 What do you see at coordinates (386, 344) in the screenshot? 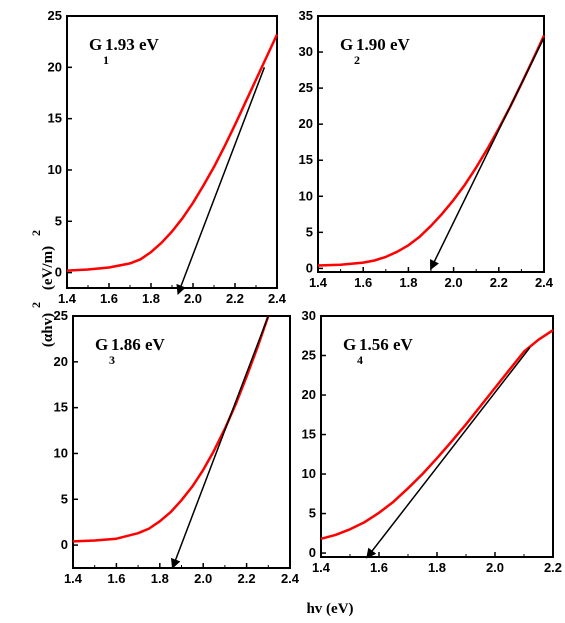
I see `panel-value: 1.56 eV` at bounding box center [386, 344].